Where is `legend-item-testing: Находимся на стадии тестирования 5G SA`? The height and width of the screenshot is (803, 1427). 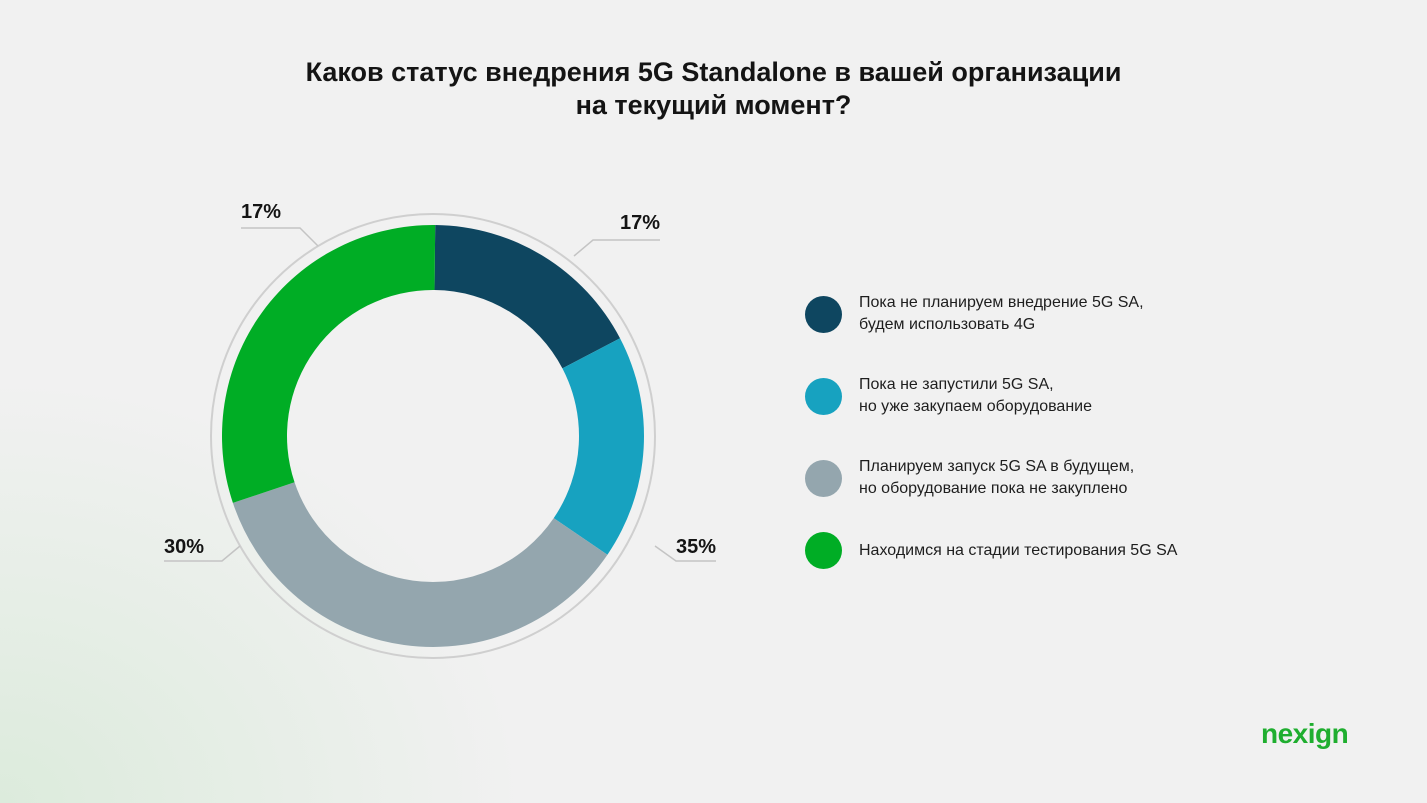 legend-item-testing: Находимся на стадии тестирования 5G SA is located at coordinates (991, 550).